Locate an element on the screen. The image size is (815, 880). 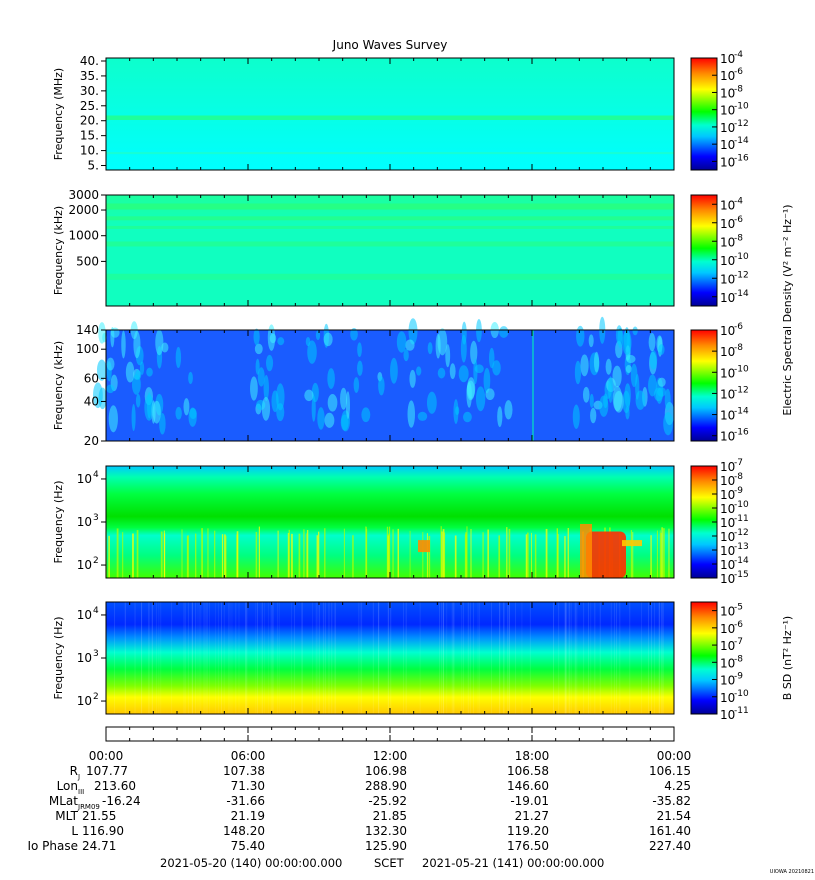
y-tick-label: 1000 is located at coordinates (83, 236).